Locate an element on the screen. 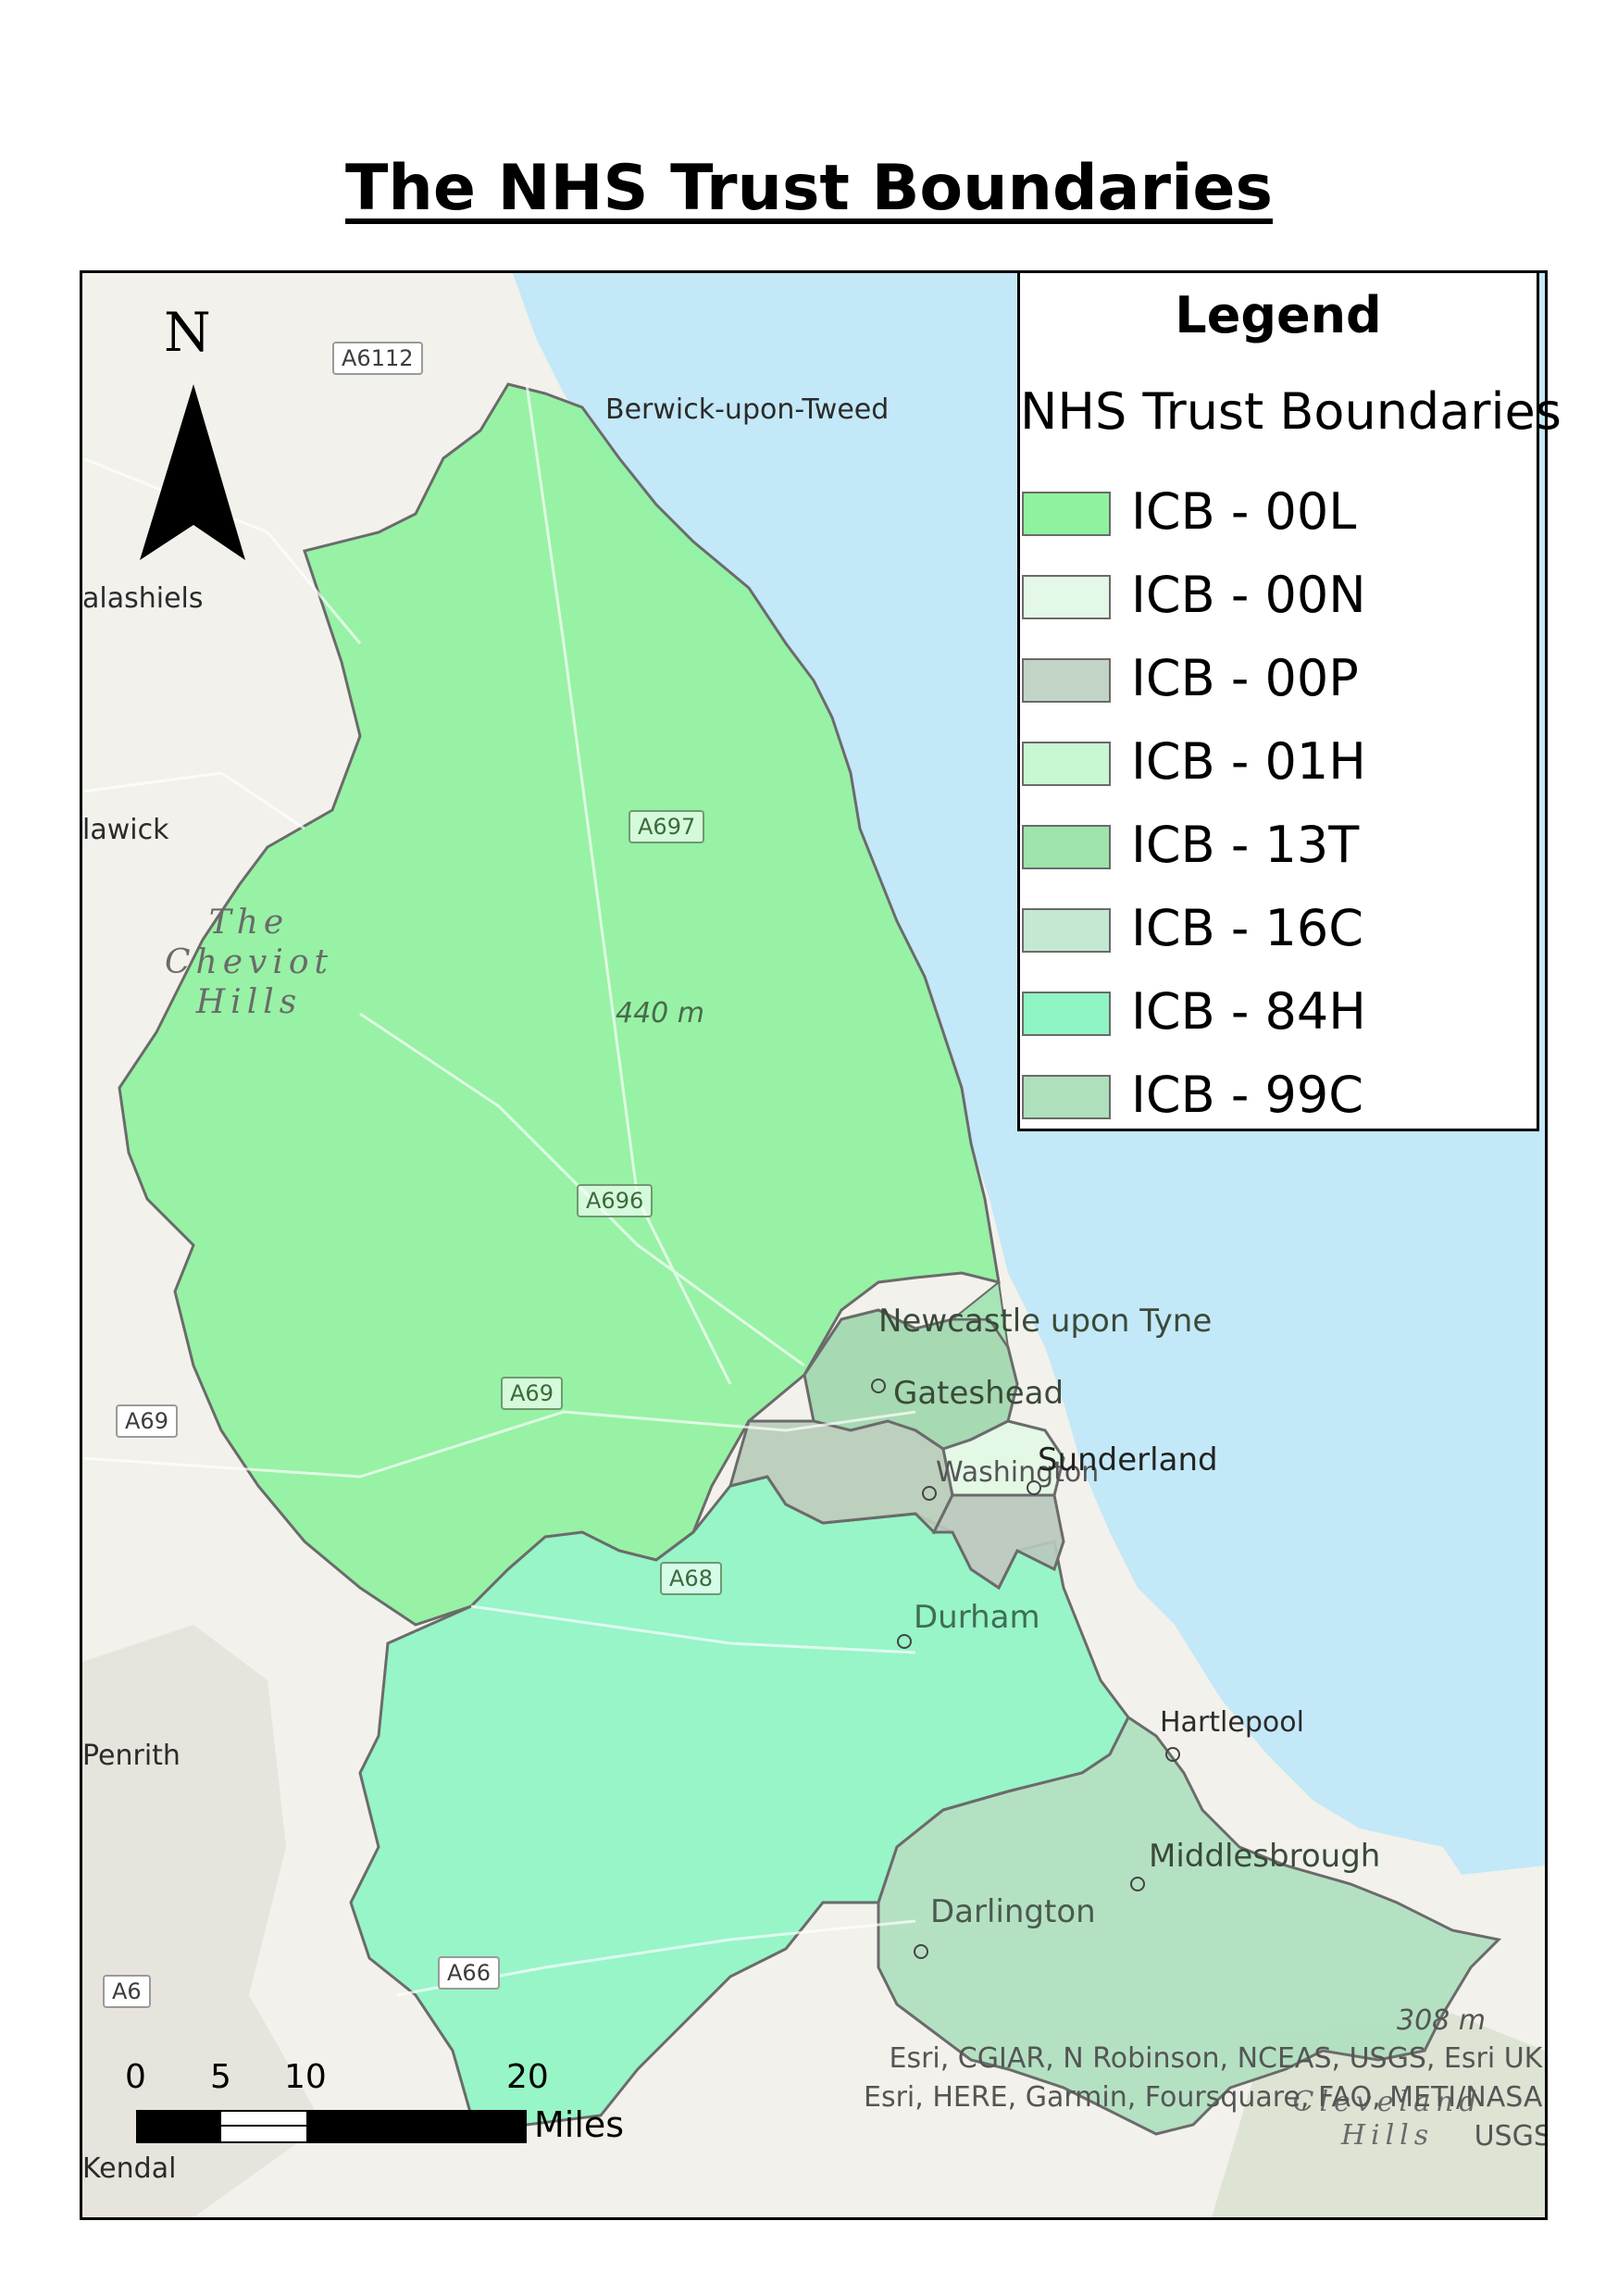 Image resolution: width=1618 pixels, height=2296 pixels. legend-label: ICB - 00P is located at coordinates (1245, 678).